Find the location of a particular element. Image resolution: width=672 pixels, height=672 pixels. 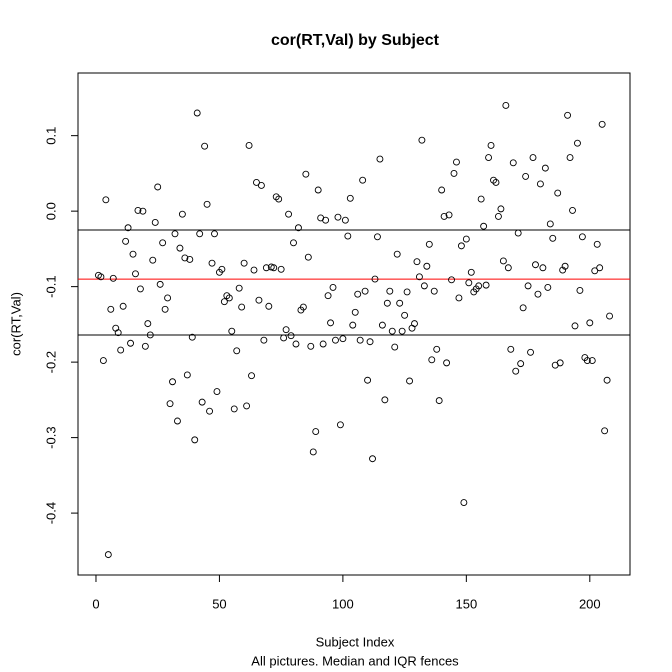

y-tick-label: 0.0 is located at coordinates (50, 211).